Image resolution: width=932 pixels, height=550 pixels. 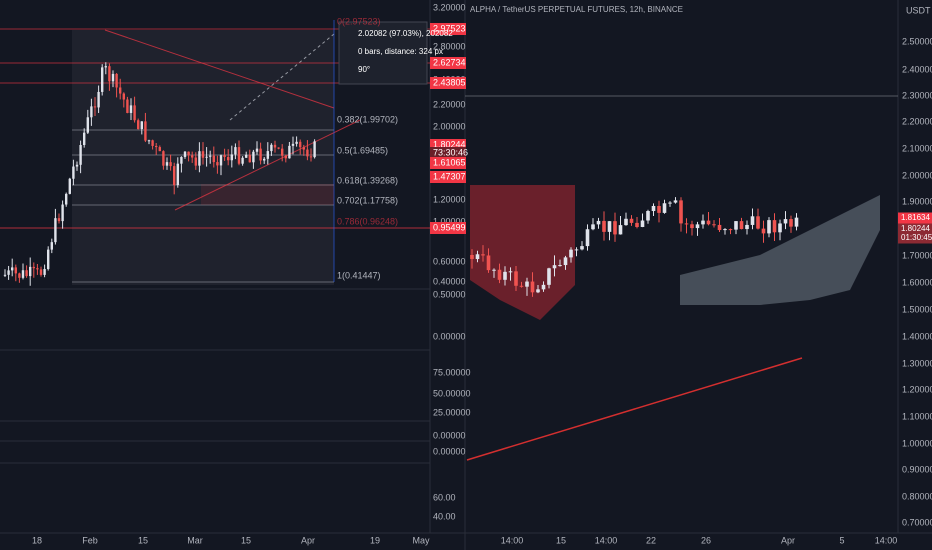 I want to click on fib-band, so click(x=267, y=194).